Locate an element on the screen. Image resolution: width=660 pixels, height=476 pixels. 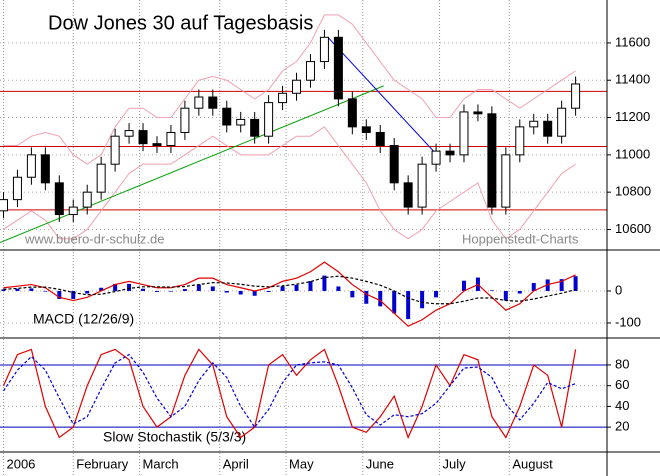
y-tick-label: 11000 is located at coordinates (632, 153).